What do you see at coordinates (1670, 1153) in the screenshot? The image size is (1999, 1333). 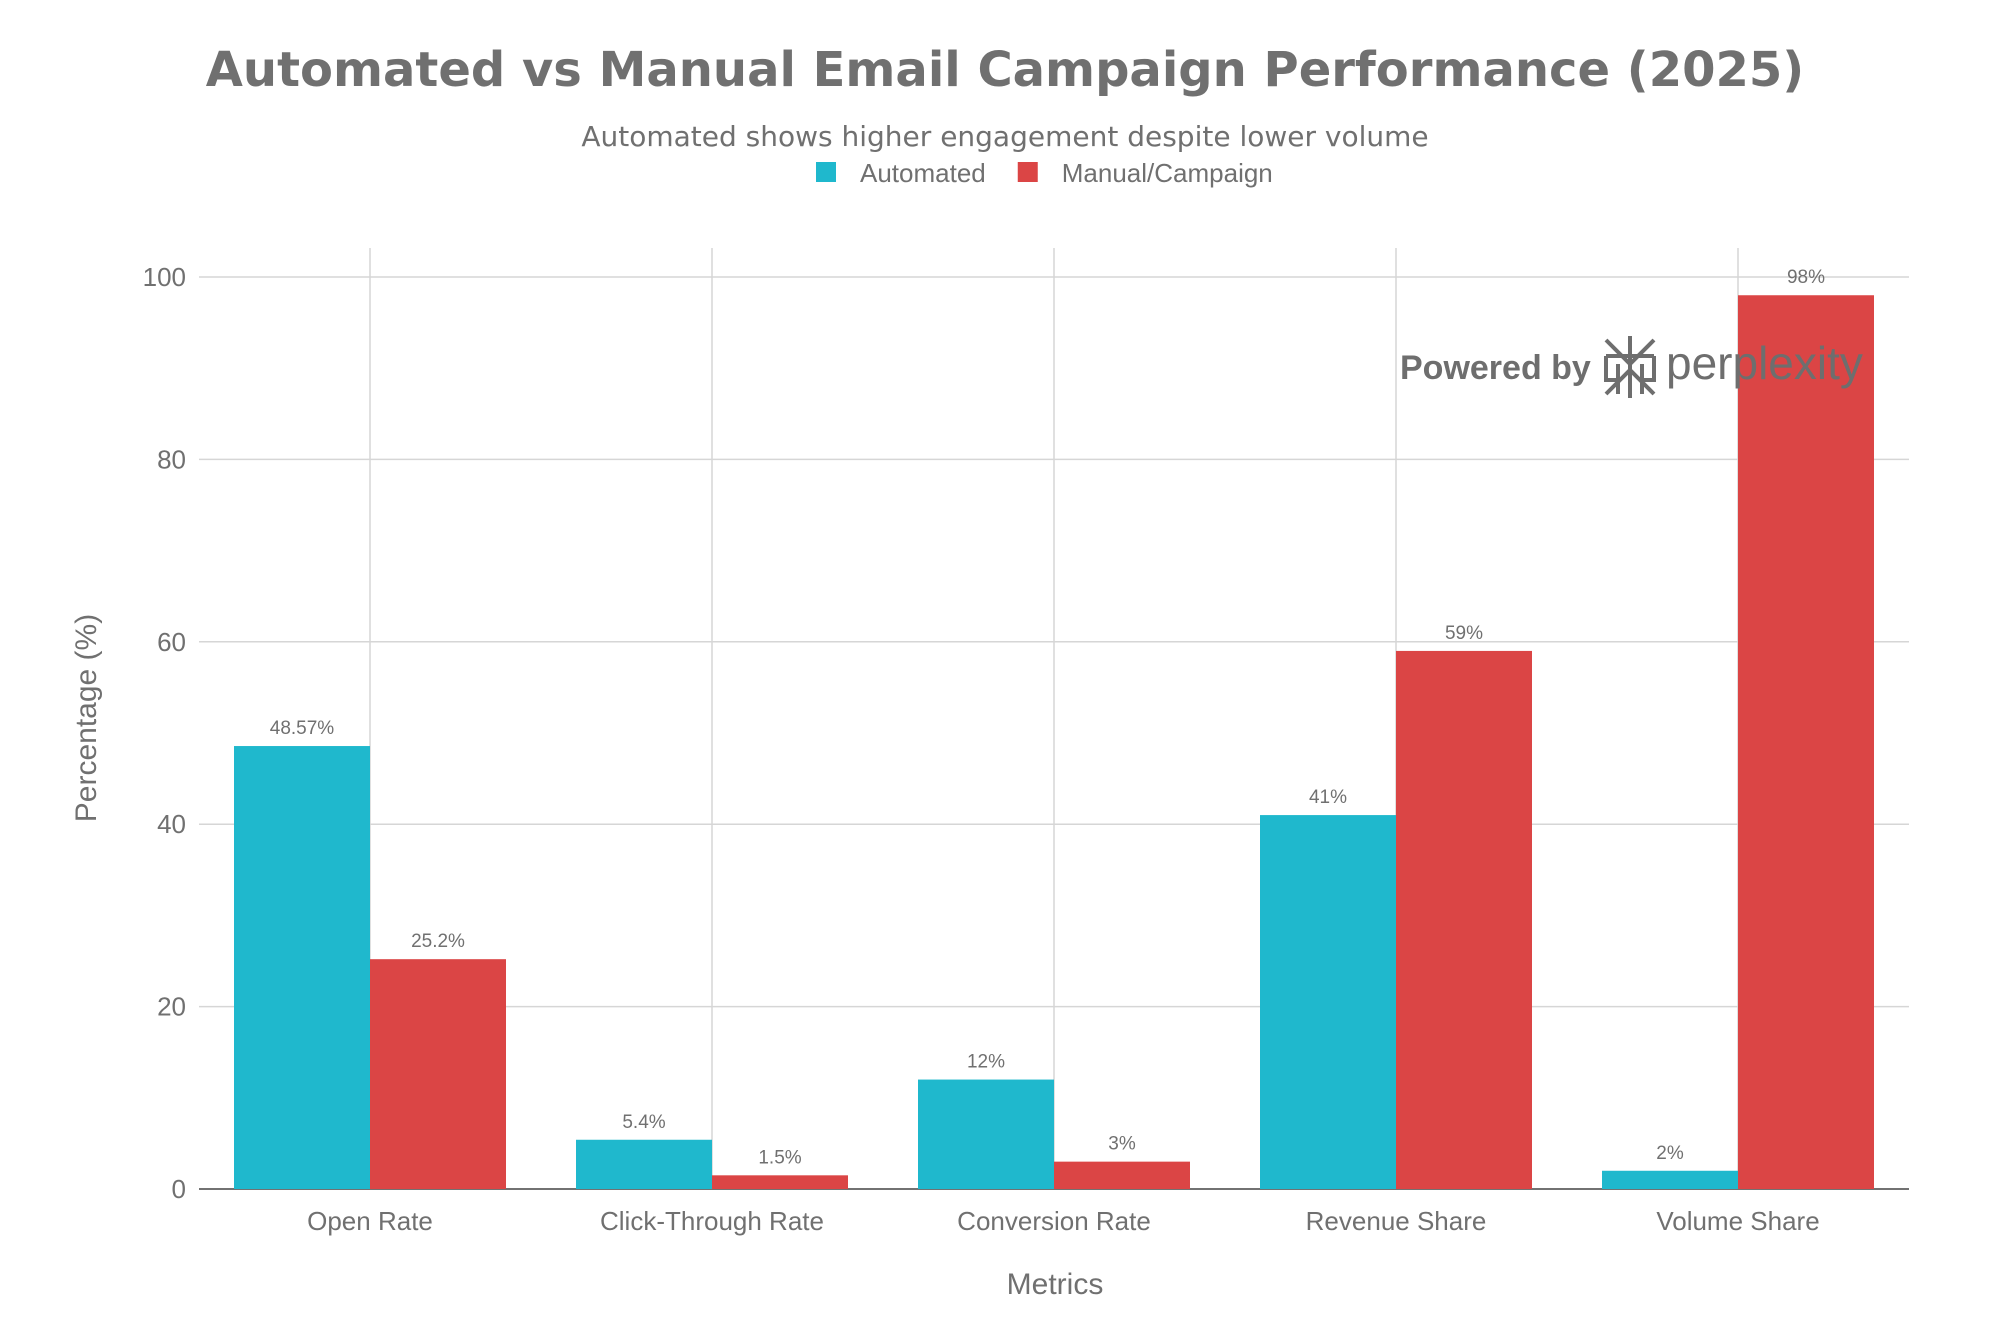 I see `data-label: 2%` at bounding box center [1670, 1153].